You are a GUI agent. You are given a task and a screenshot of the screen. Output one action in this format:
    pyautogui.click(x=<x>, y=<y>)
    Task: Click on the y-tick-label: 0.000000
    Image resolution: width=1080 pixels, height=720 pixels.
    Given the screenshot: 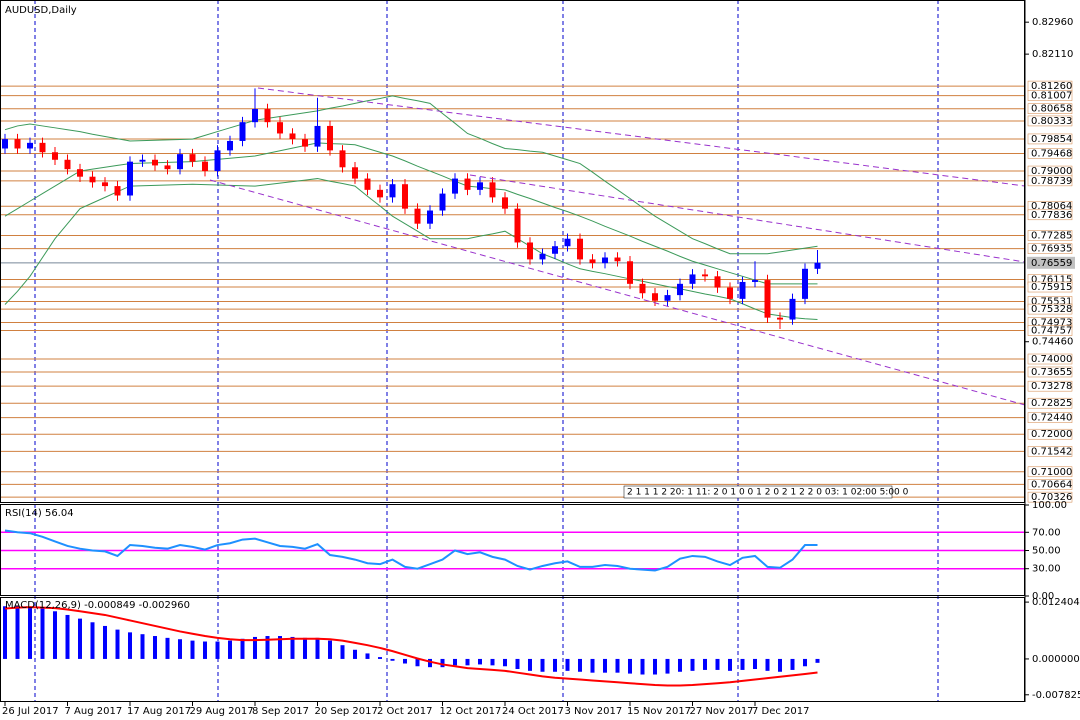 What is the action you would take?
    pyautogui.click(x=1056, y=659)
    